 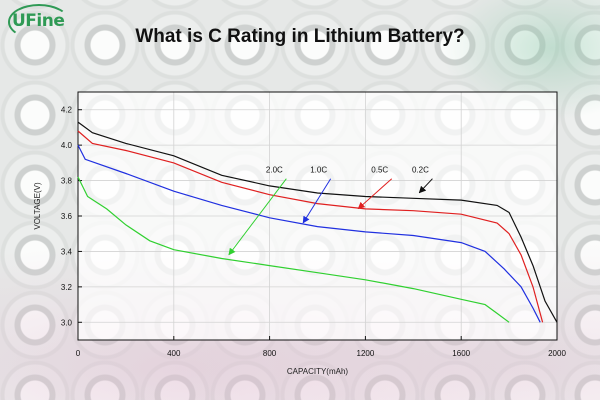 I want to click on x-tick-label: 1200, so click(x=366, y=353).